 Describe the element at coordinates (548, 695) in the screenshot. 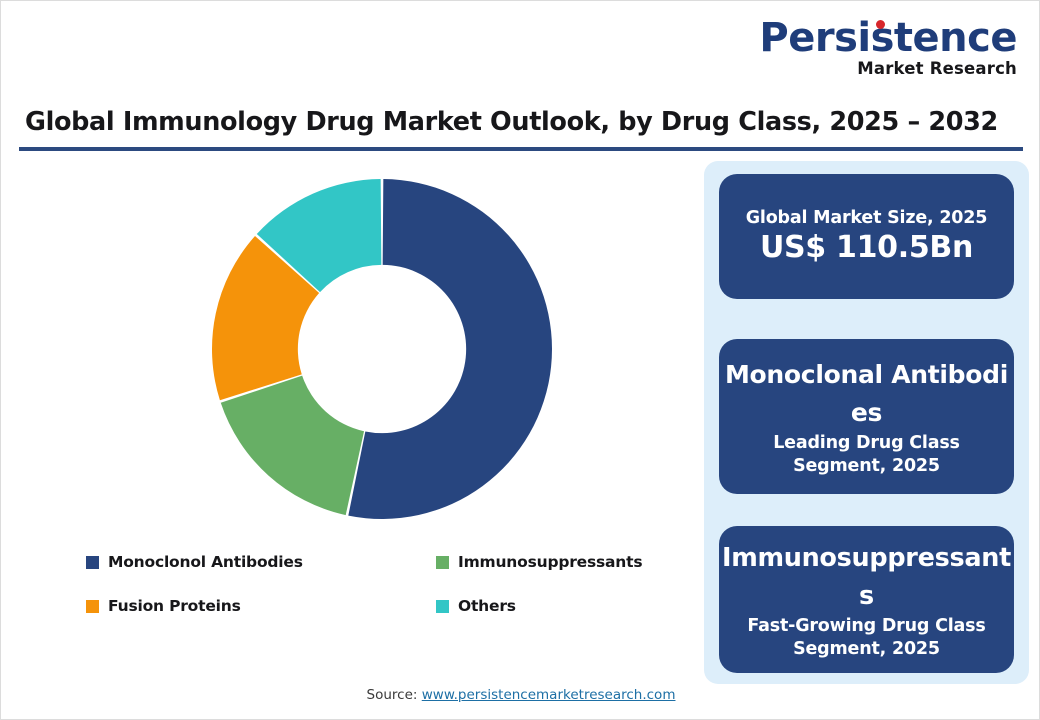

I see `source-url-link: www.persistencemarketresearch.com` at that location.